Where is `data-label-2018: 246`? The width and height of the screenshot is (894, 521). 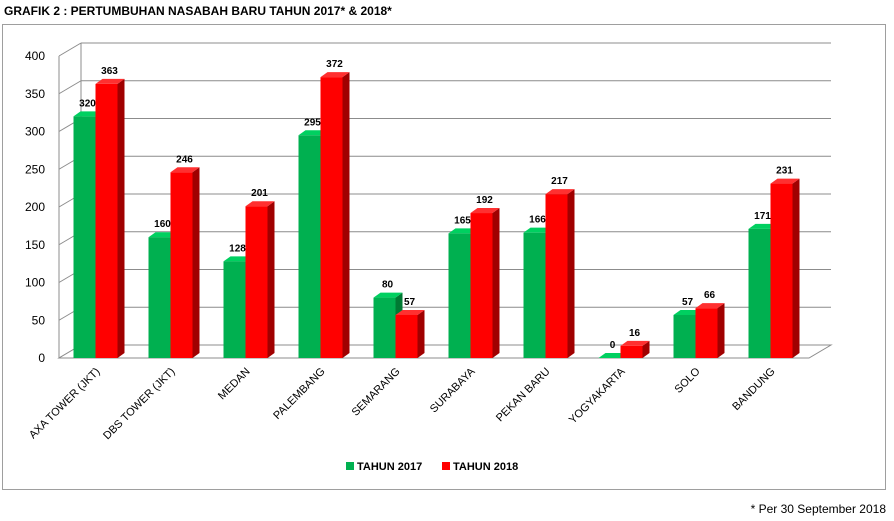 data-label-2018: 246 is located at coordinates (184, 159).